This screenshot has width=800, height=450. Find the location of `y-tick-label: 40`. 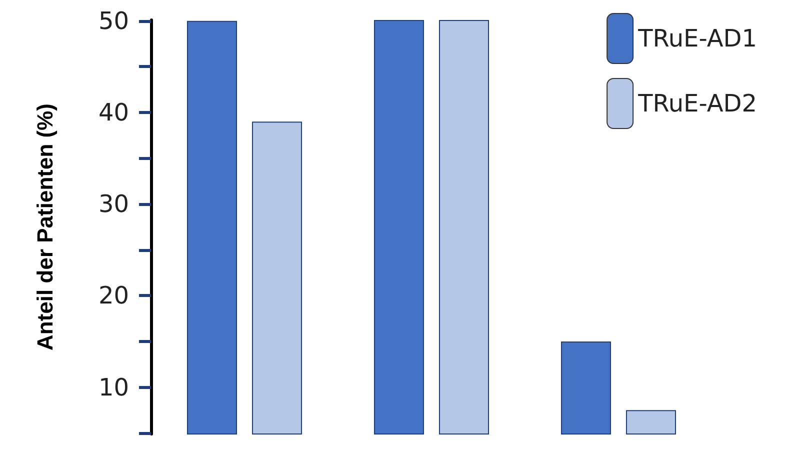

y-tick-label: 40 is located at coordinates (113, 112).